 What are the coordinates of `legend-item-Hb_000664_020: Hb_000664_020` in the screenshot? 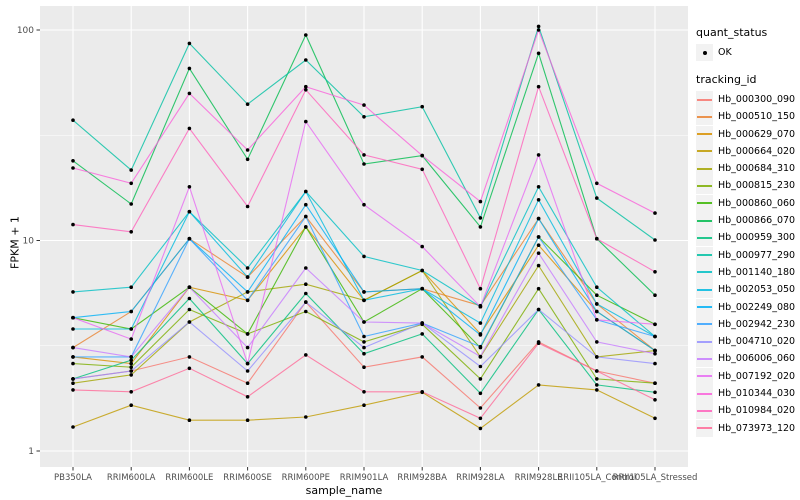 It's located at (748, 151).